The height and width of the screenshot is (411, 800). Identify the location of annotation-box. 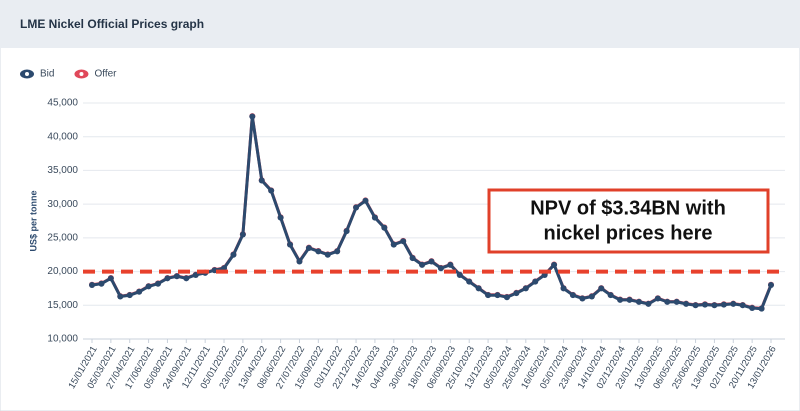
(628, 221).